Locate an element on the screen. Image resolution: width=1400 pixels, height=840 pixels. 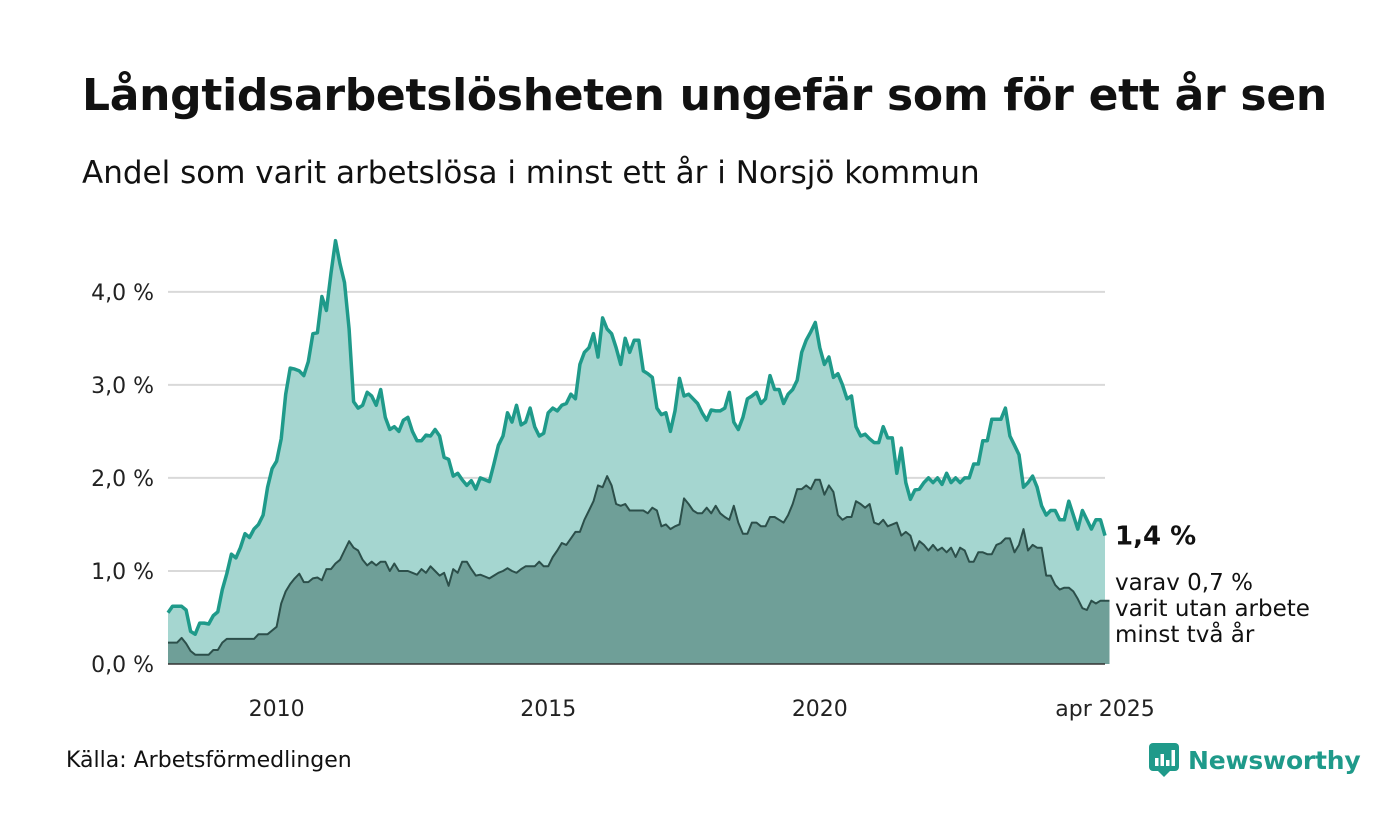
y-tick-label: 4,0 % is located at coordinates (122, 293).